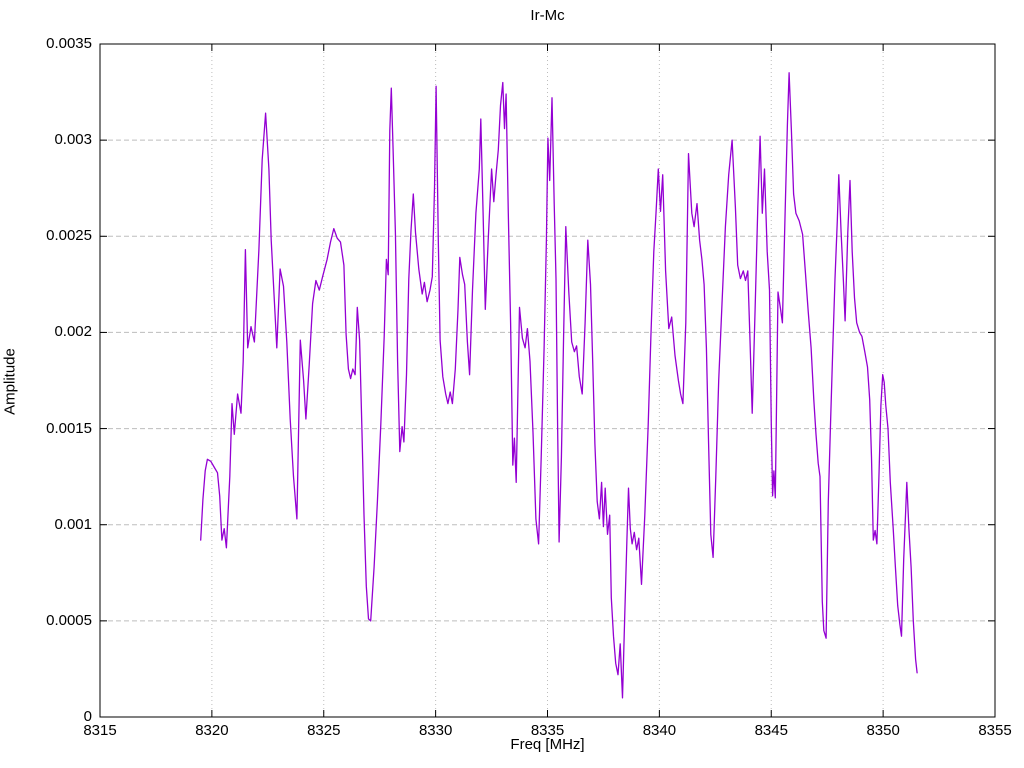 The width and height of the screenshot is (1024, 768). Describe the element at coordinates (995, 730) in the screenshot. I see `x-tick-label: 8355` at that location.